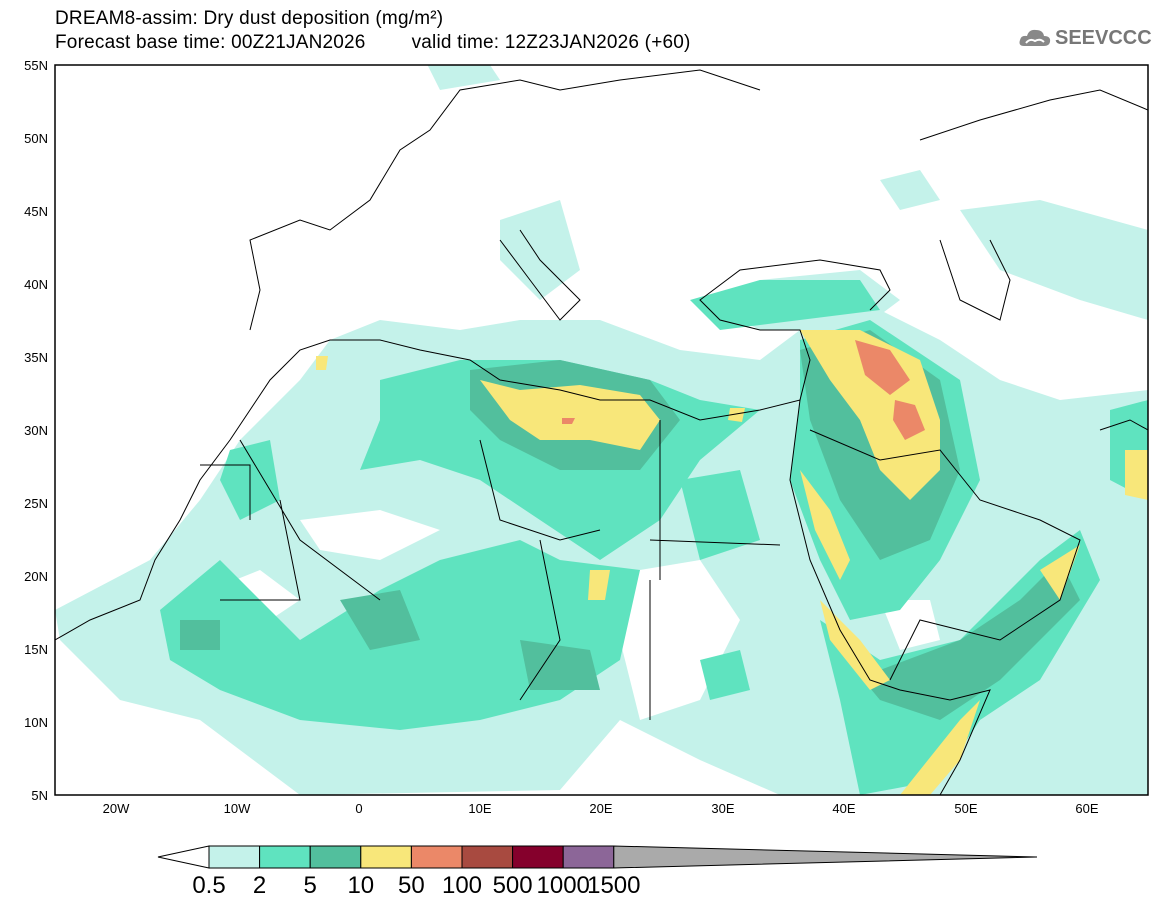 The image size is (1165, 907). I want to click on lat-label: 35N, so click(36, 357).